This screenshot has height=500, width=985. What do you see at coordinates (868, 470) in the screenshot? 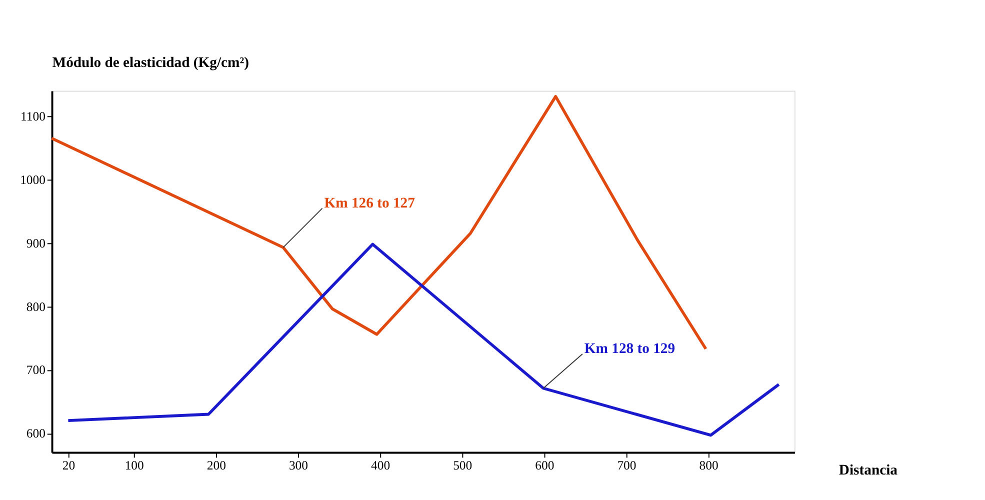
I see `x-axis-title: Distancia` at bounding box center [868, 470].